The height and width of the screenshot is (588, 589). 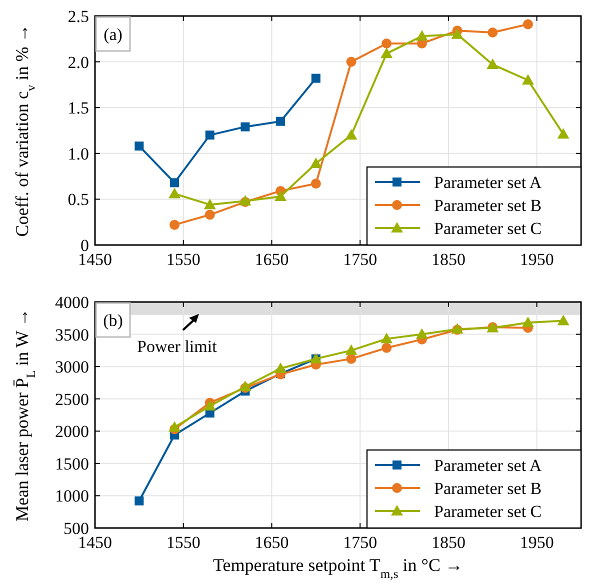 I want to click on band-label: Power limit, so click(x=177, y=346).